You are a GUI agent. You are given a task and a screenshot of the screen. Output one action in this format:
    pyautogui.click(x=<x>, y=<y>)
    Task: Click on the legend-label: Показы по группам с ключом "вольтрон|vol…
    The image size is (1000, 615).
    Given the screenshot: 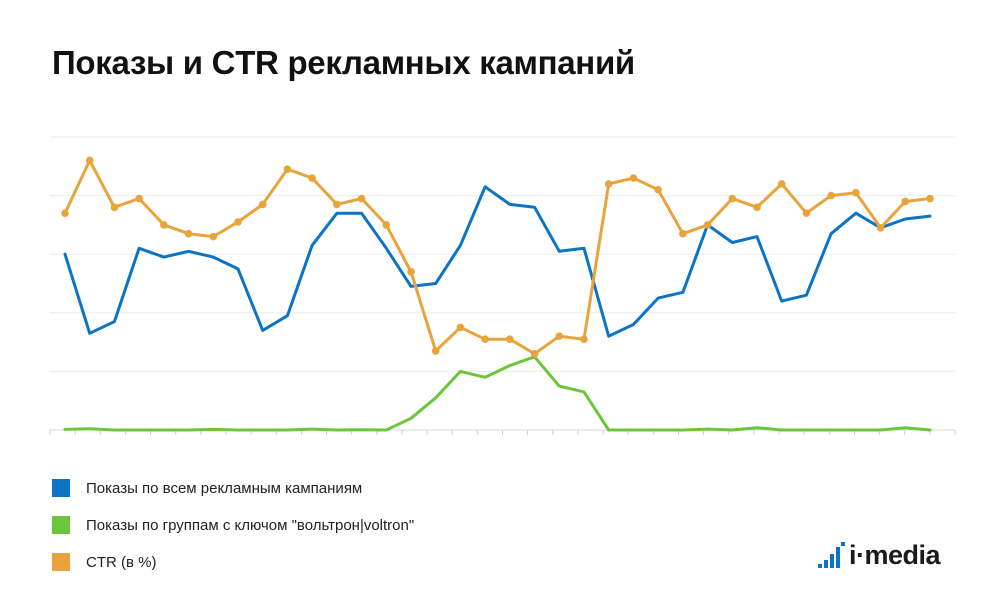 What is the action you would take?
    pyautogui.click(x=250, y=525)
    